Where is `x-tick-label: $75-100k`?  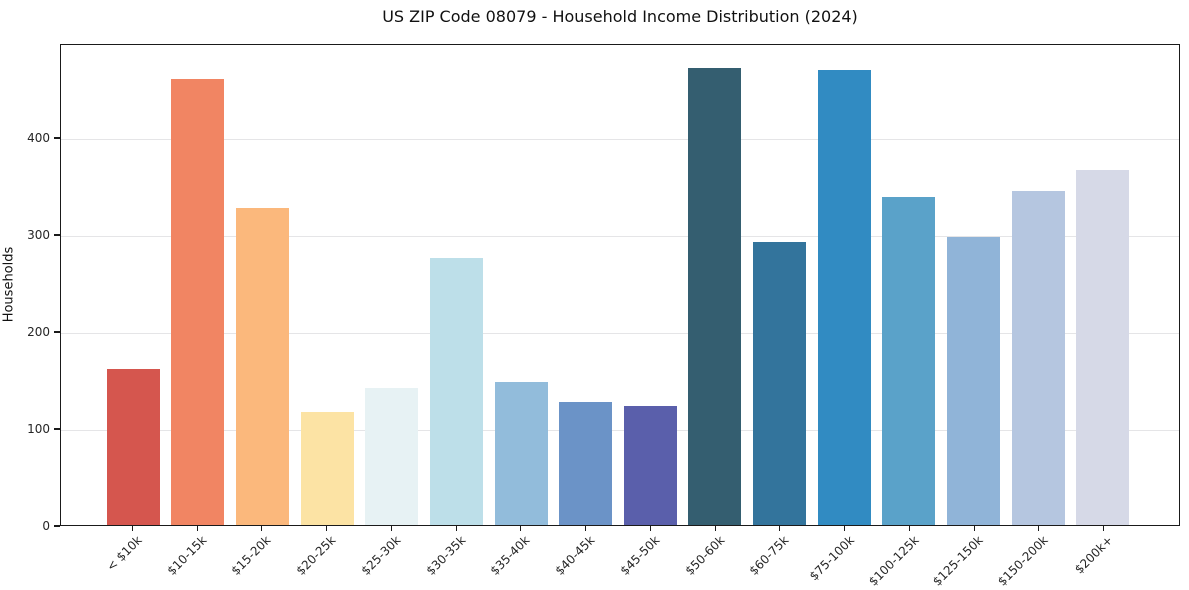
x-tick-label: $75-100k is located at coordinates (831, 558).